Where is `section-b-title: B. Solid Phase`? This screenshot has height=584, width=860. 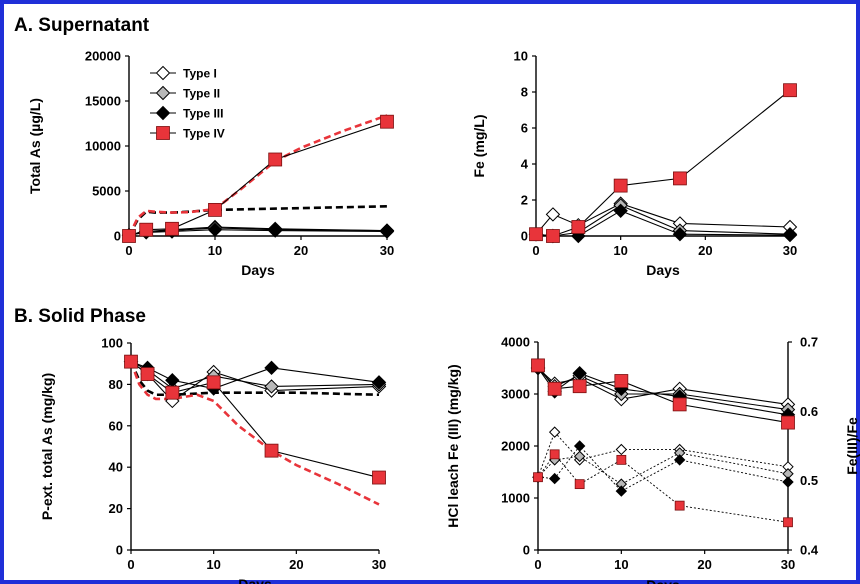
section-b-title: B. Solid Phase is located at coordinates (80, 316).